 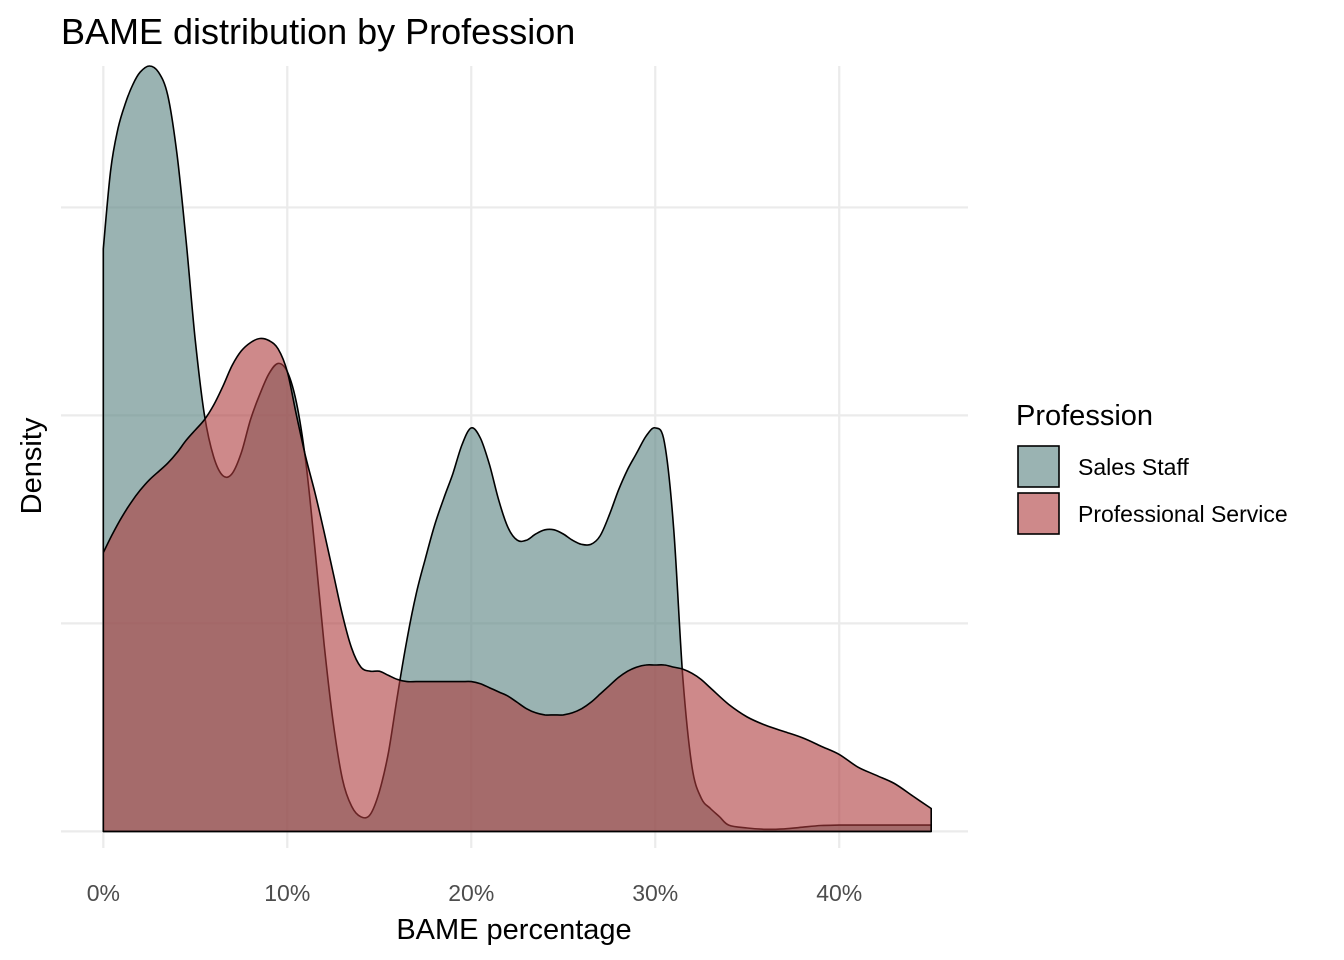 What do you see at coordinates (318, 31) in the screenshot?
I see `chart-title: BAME distribution by Profession` at bounding box center [318, 31].